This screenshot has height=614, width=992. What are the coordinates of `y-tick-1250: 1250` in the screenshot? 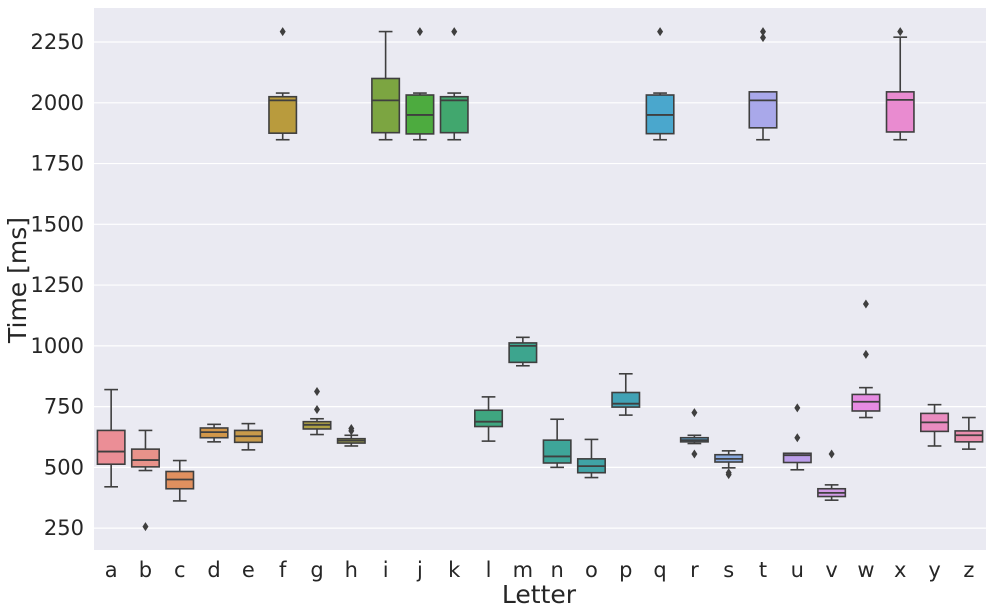 It's located at (57, 285).